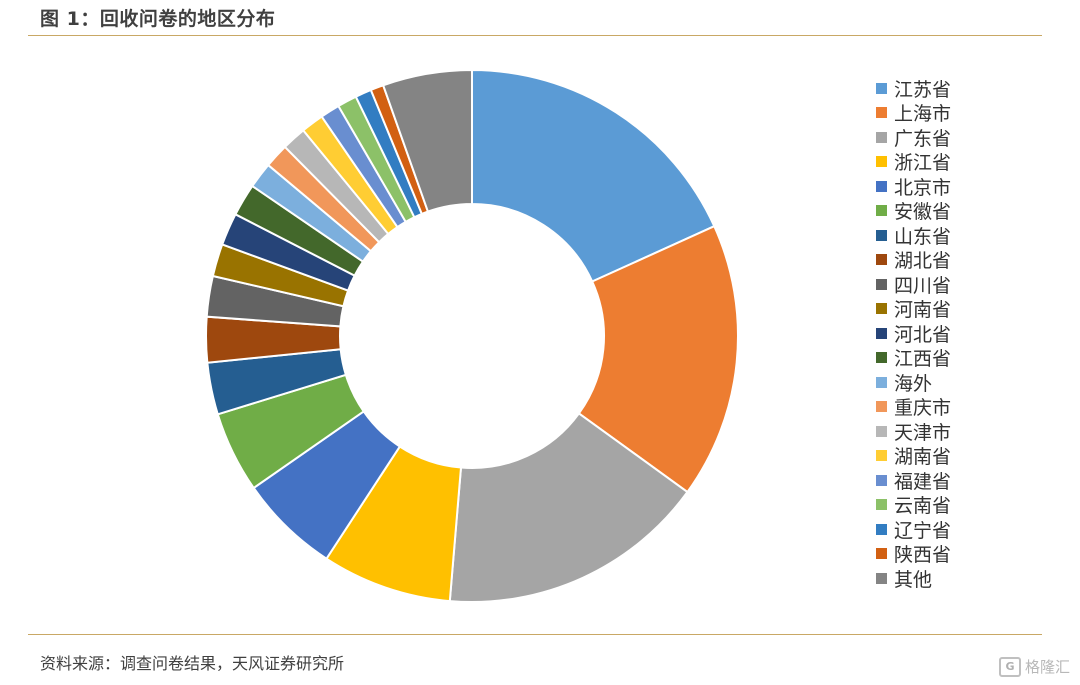  I want to click on bottom-divider, so click(535, 634).